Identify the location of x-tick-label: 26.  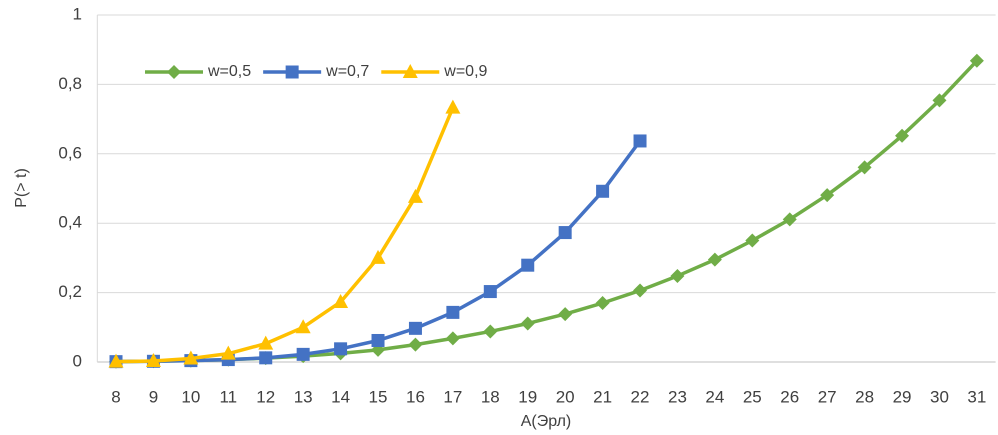
(789, 396).